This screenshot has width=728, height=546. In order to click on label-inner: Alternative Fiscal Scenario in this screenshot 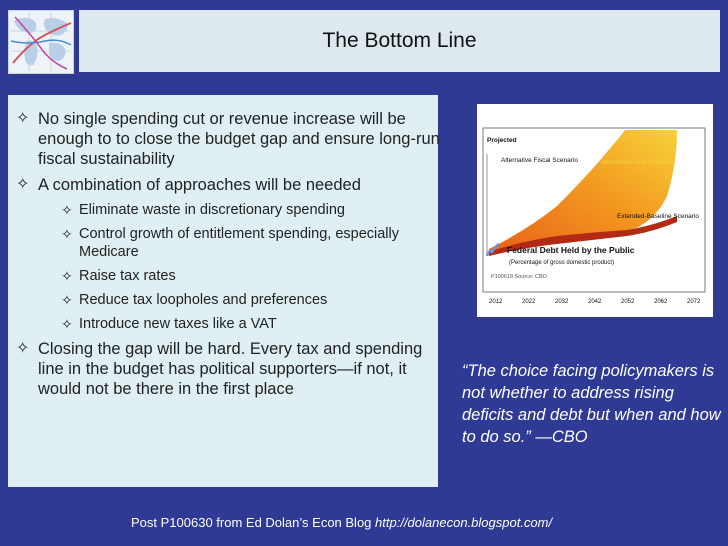, I will do `click(637, 163)`.